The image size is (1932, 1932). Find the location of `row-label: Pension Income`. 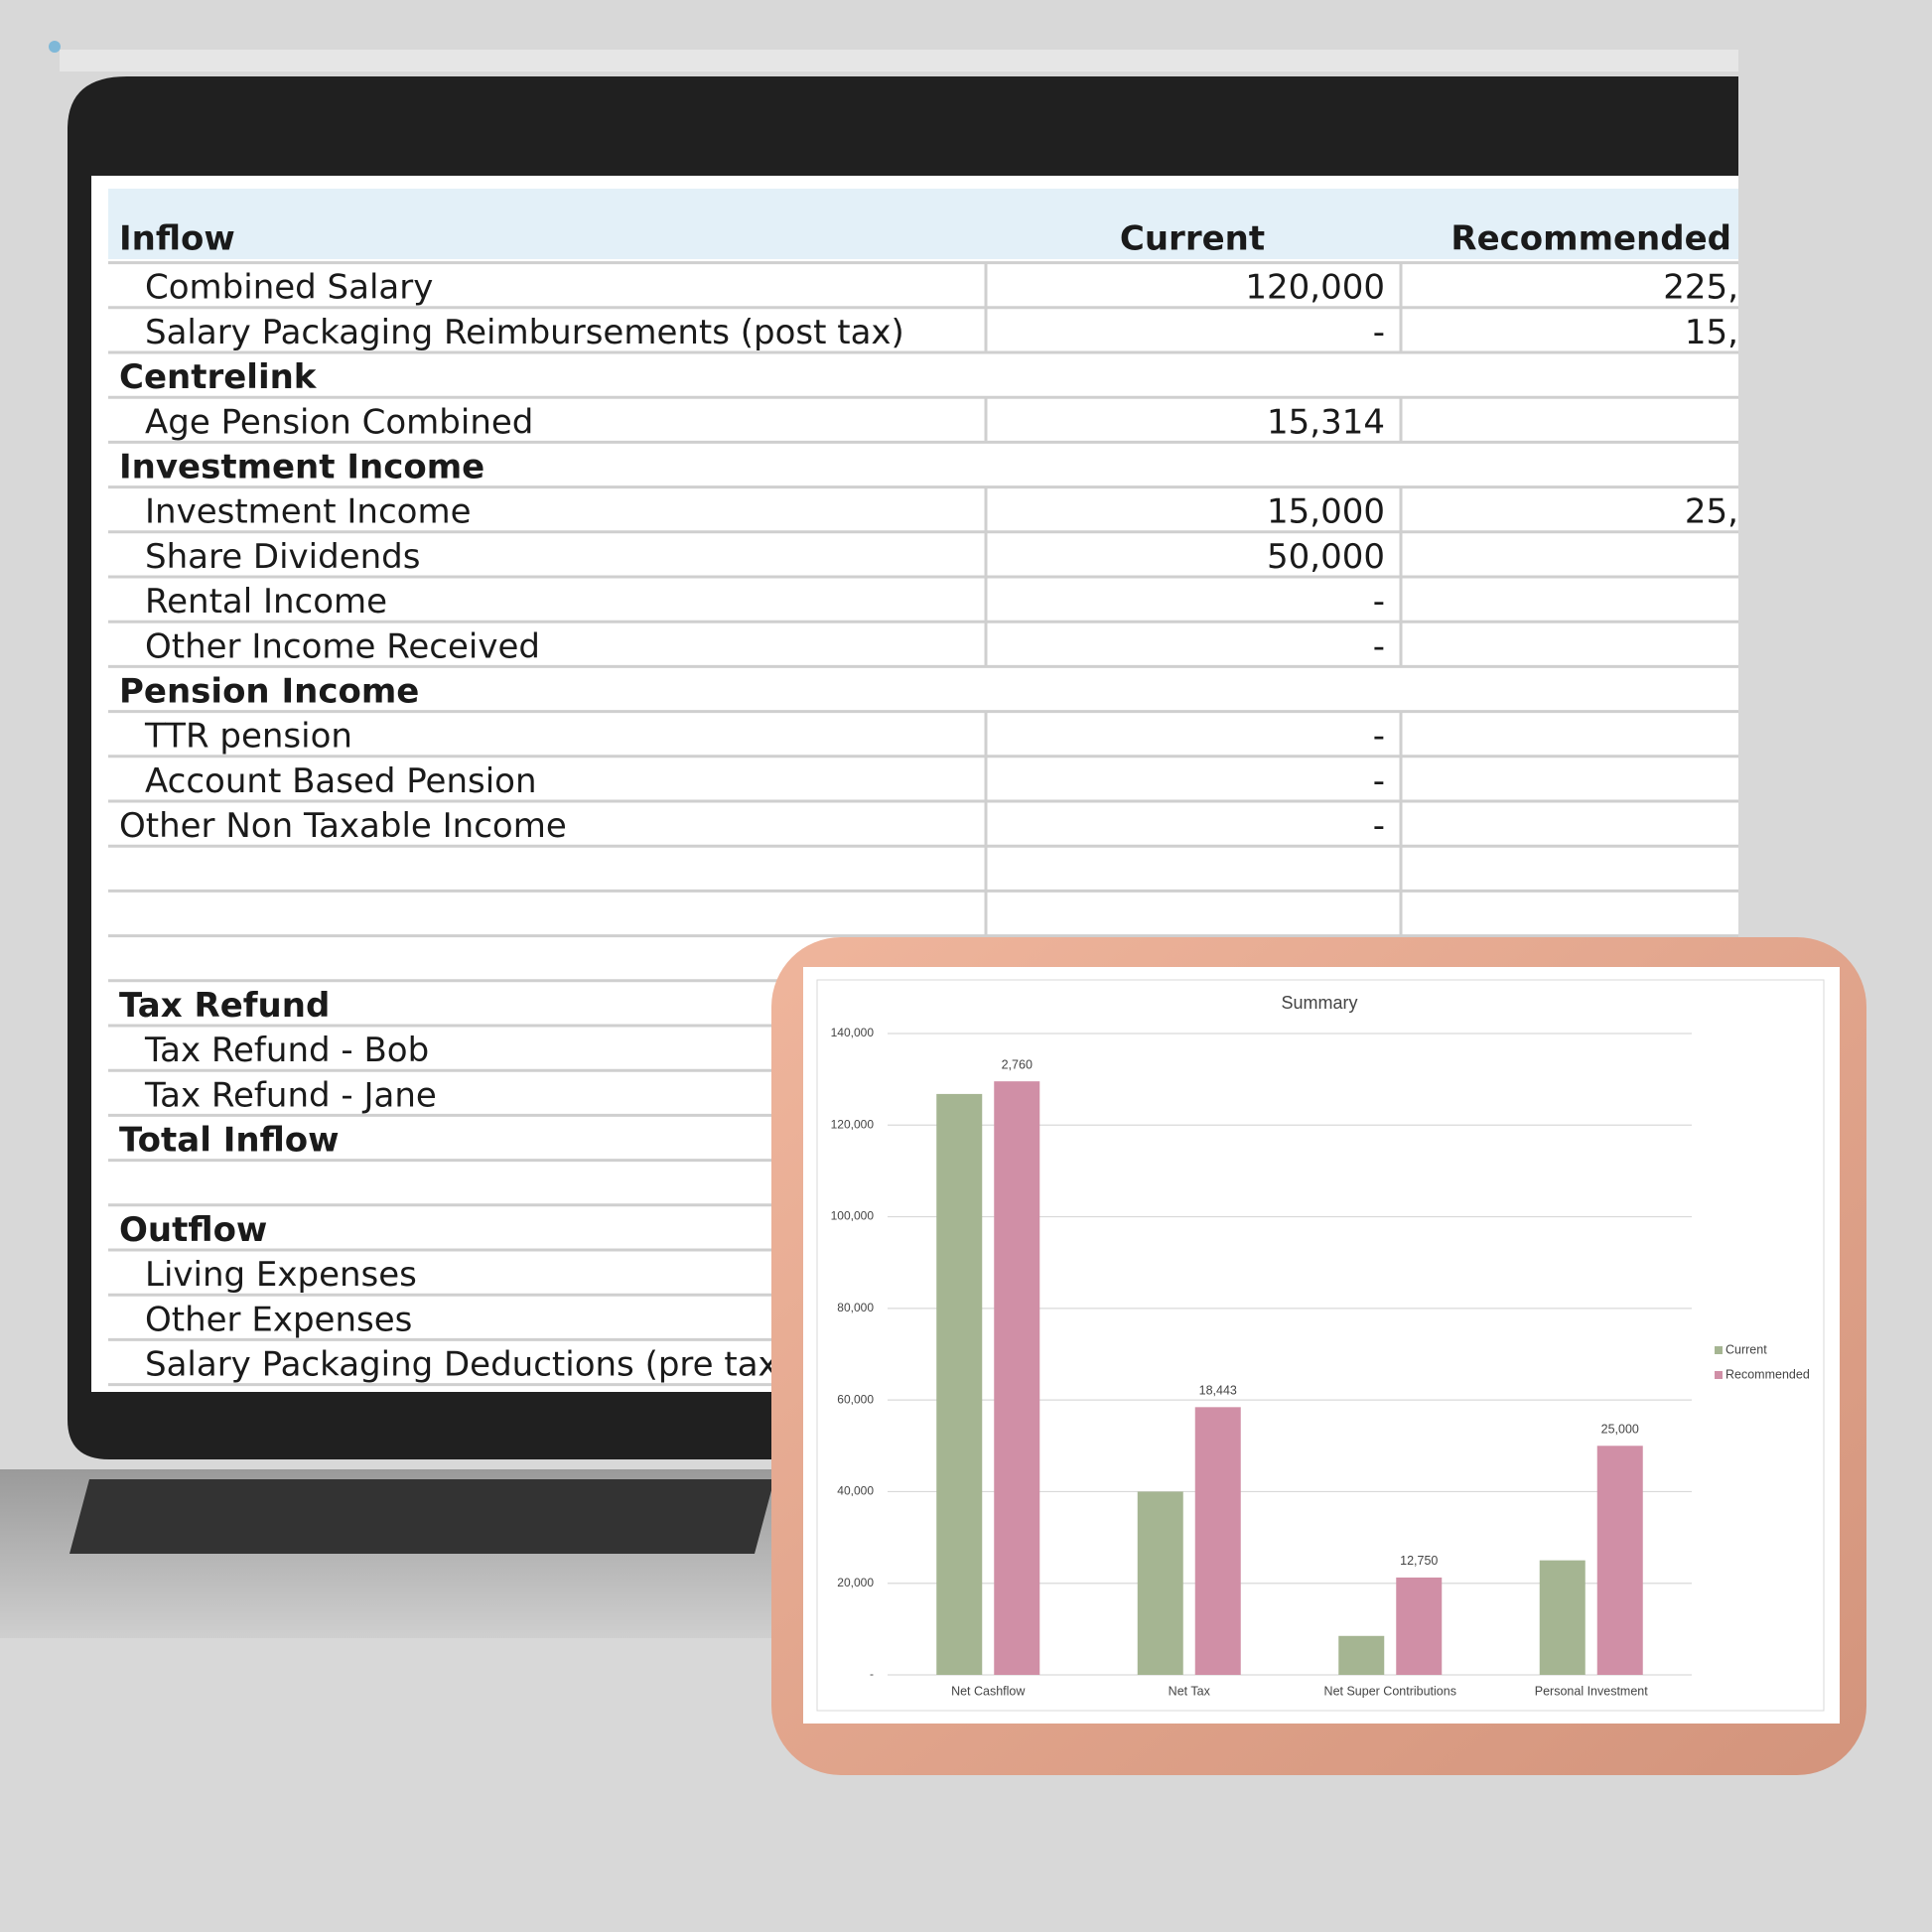

row-label: Pension Income is located at coordinates (269, 692).